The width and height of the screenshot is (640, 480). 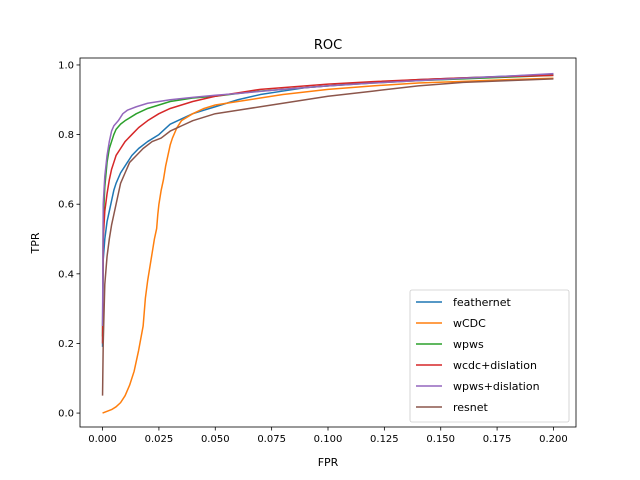 I want to click on legend-entry: feathernet, so click(x=482, y=302).